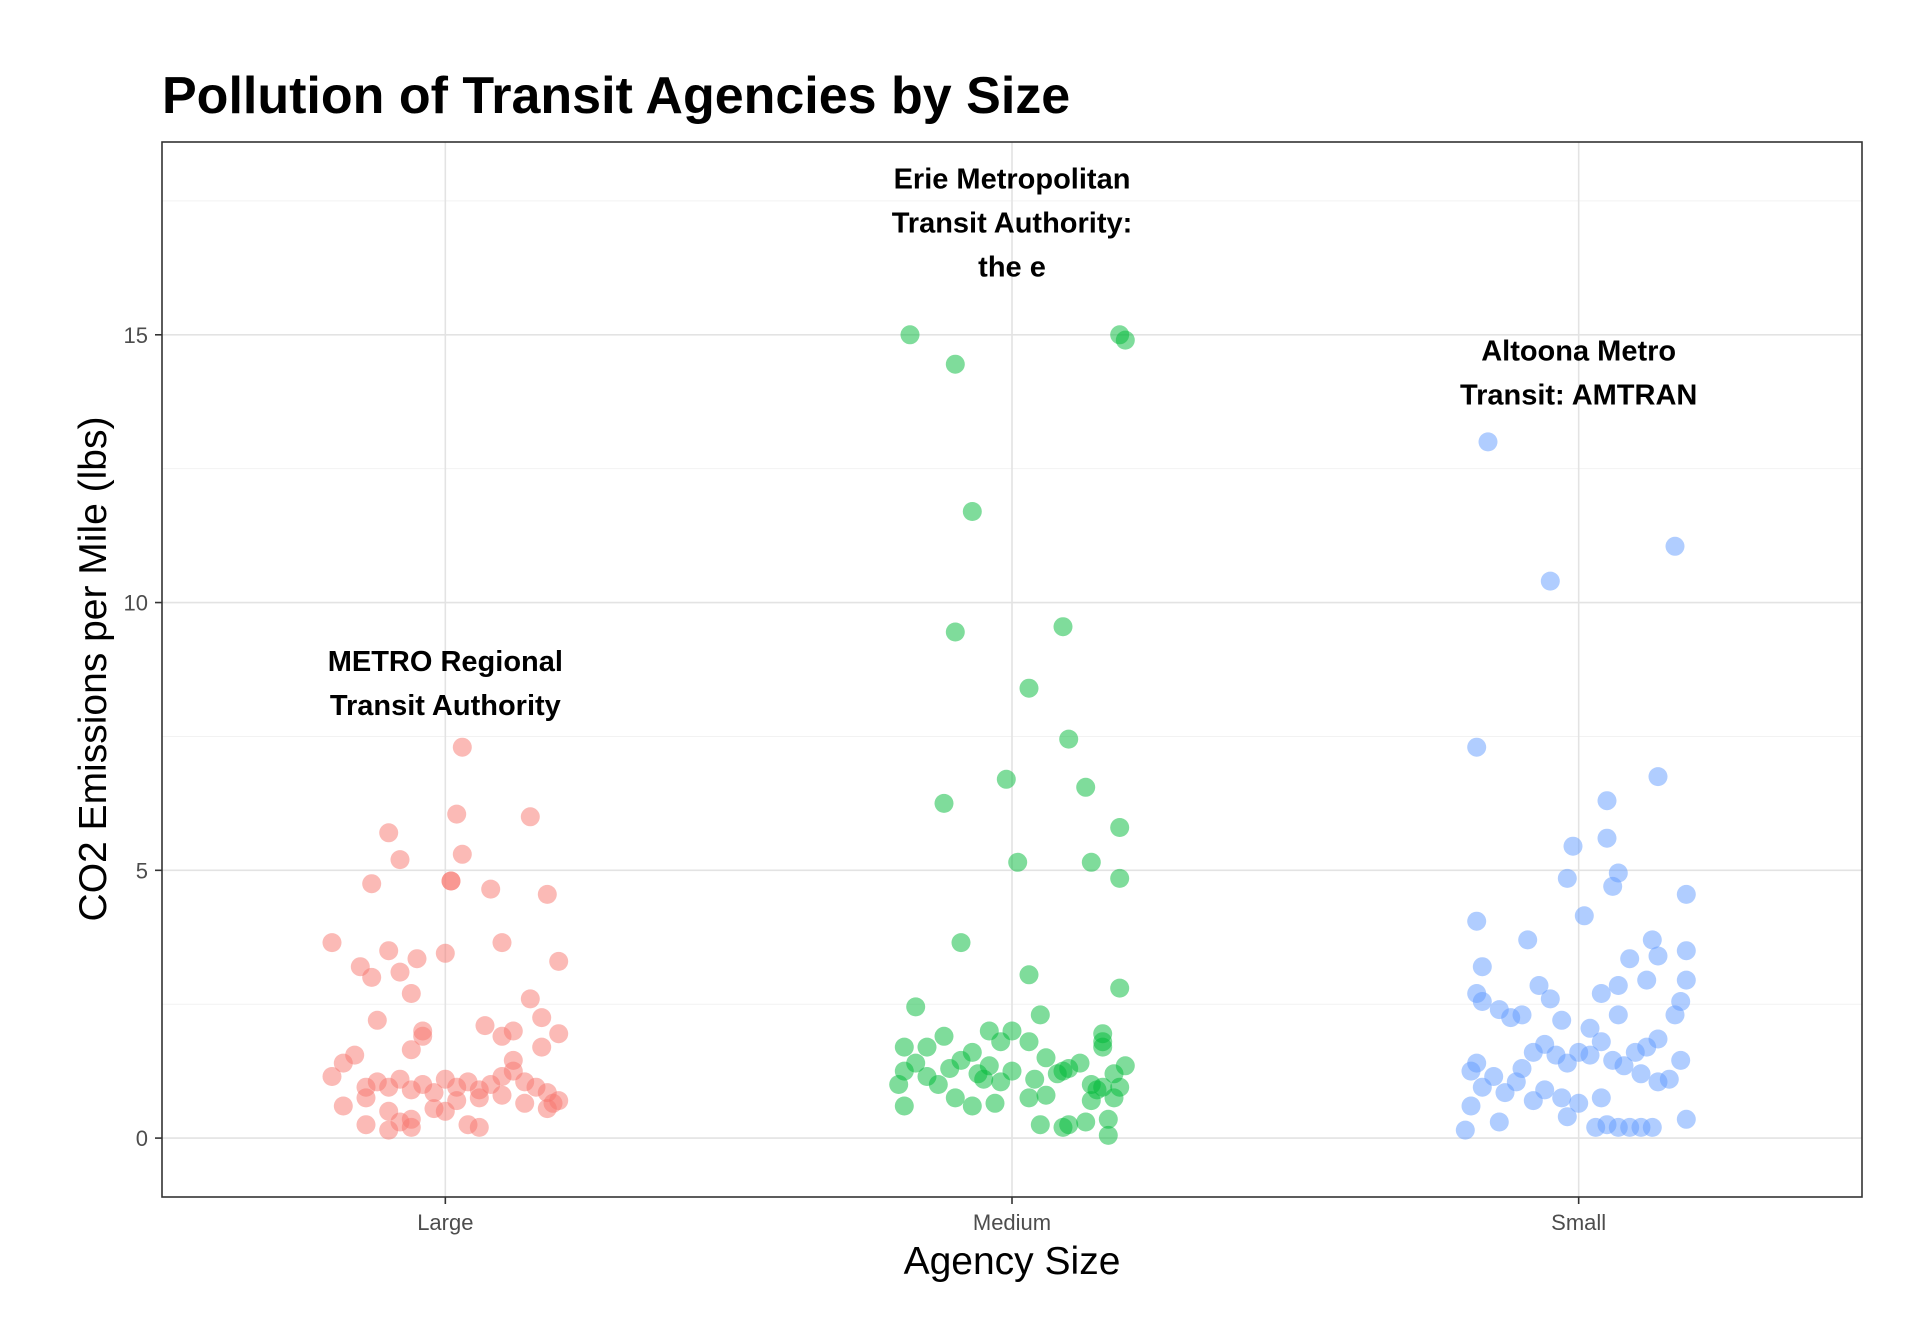  I want to click on annotation-line: Transit: AMTRAN, so click(1578, 395).